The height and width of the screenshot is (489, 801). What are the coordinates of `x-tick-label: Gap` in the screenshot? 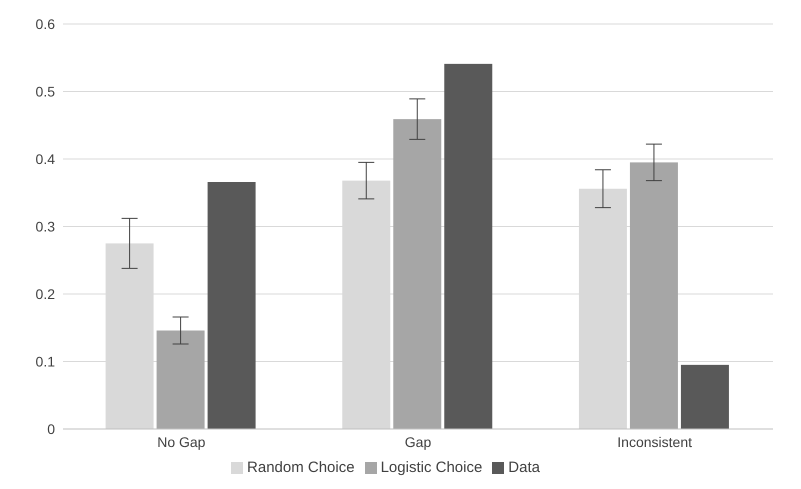 It's located at (418, 442).